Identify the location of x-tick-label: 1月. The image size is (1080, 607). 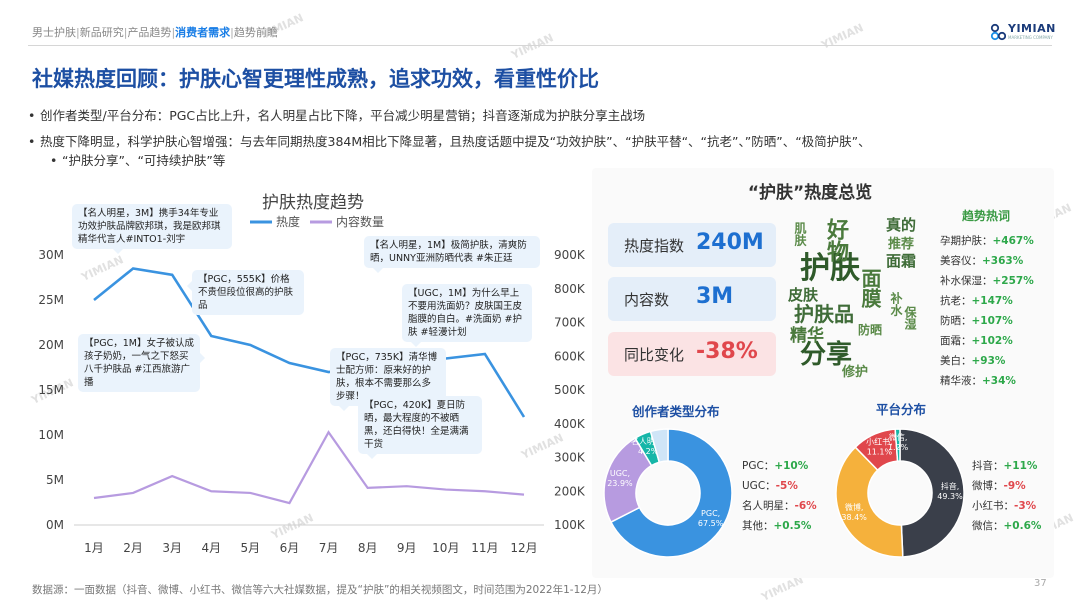
(94, 548).